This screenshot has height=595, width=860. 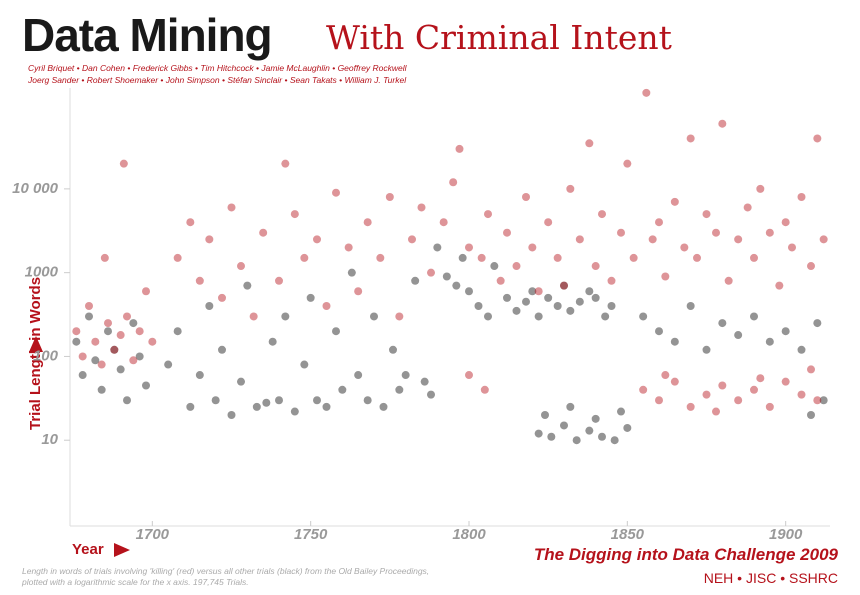 What do you see at coordinates (35, 353) in the screenshot?
I see `y-axis-label: Trial Length in Words` at bounding box center [35, 353].